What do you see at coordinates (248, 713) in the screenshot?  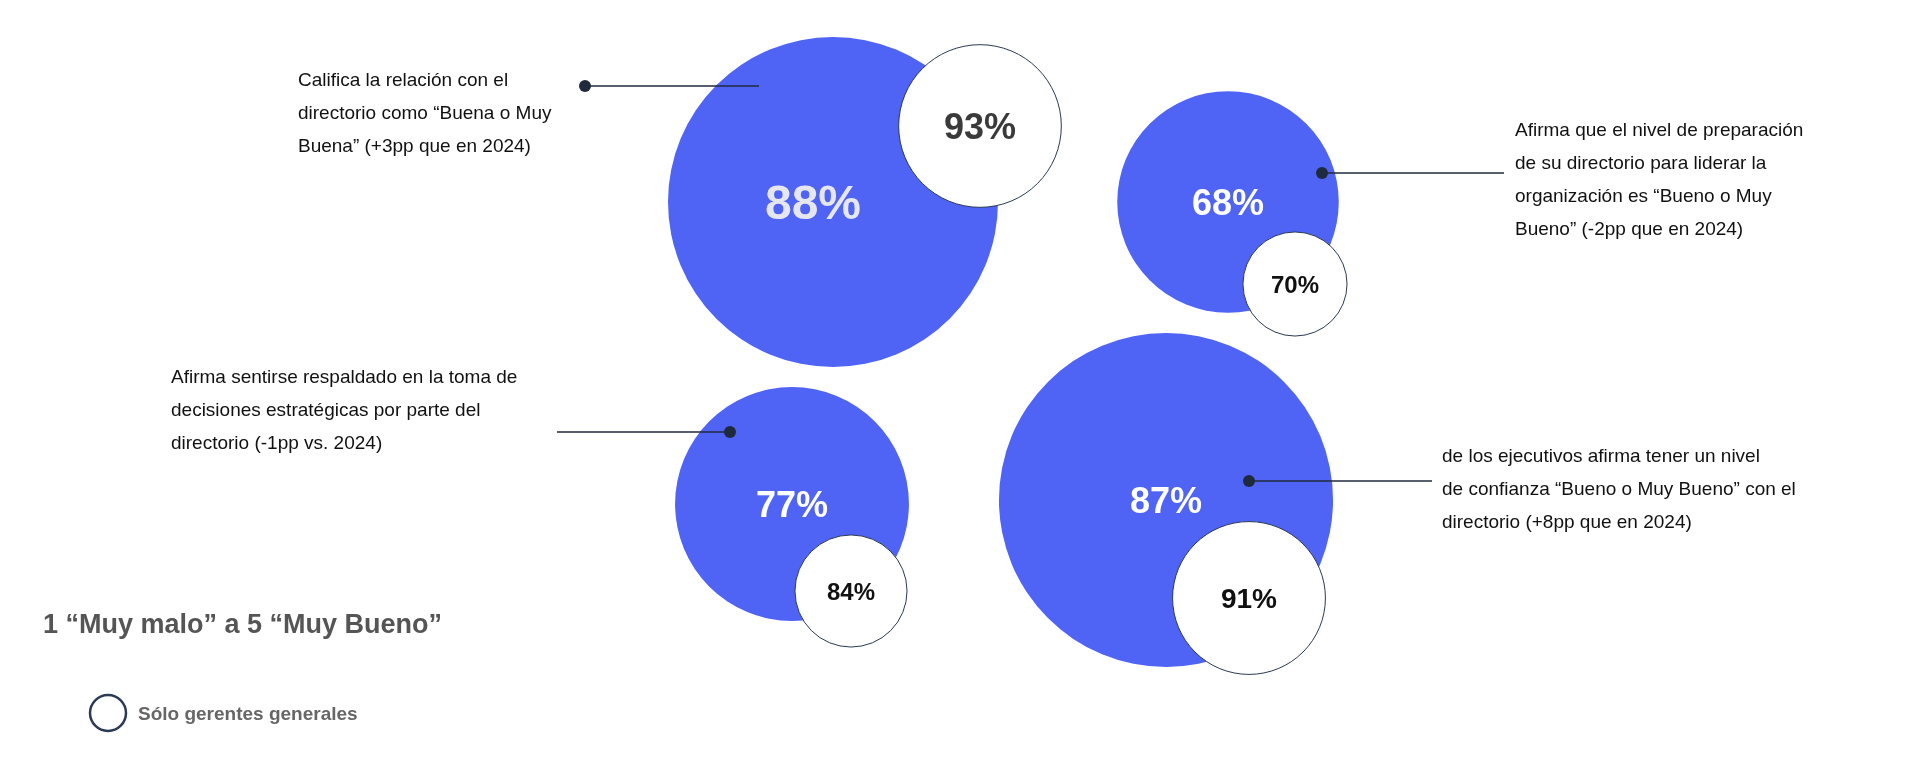 I see `legend-label: Sólo gerentes generales` at bounding box center [248, 713].